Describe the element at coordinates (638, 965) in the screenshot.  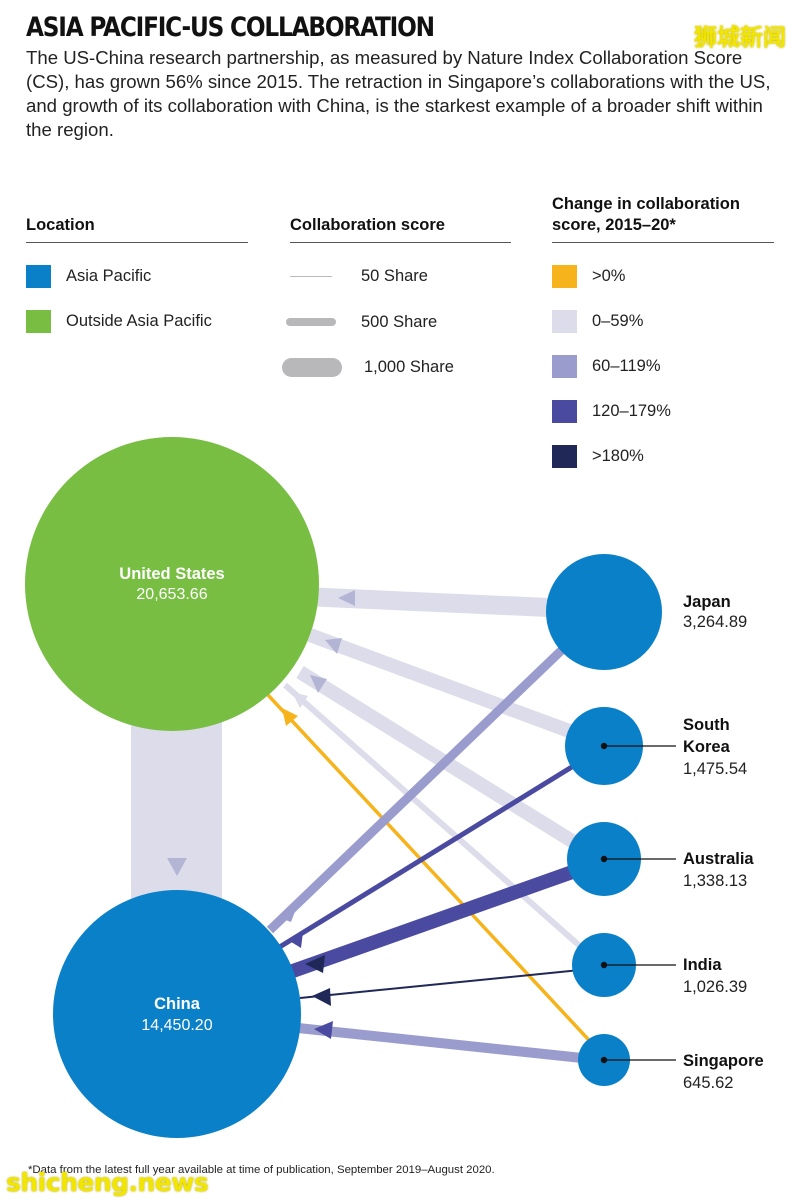
I see `leader-india` at that location.